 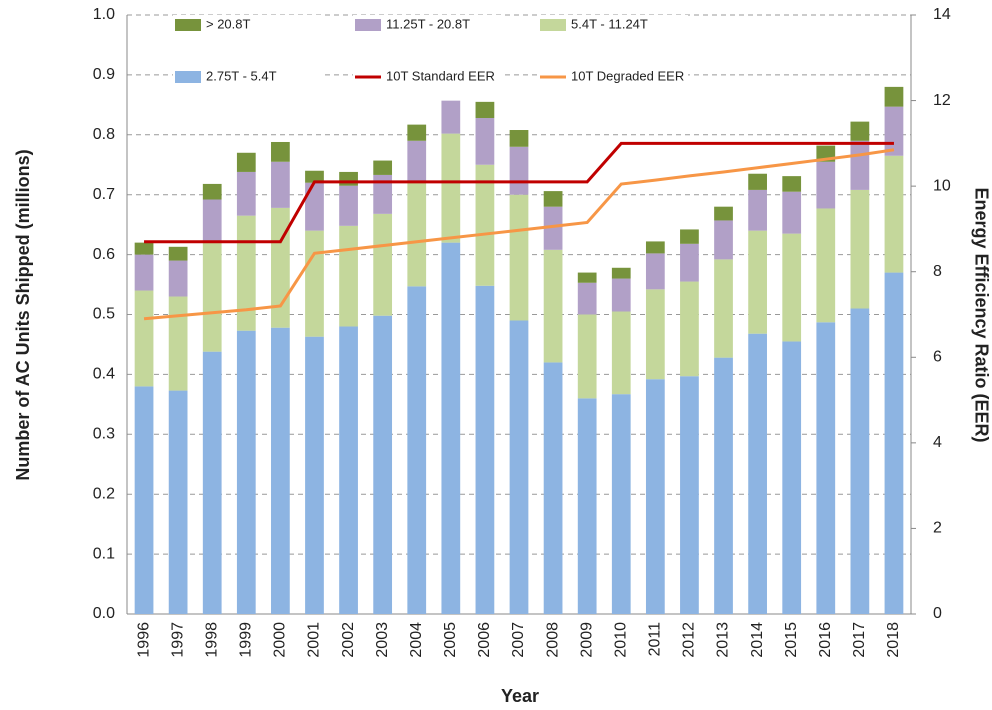 What do you see at coordinates (280, 640) in the screenshot?
I see `x-tick-label: 2000` at bounding box center [280, 640].